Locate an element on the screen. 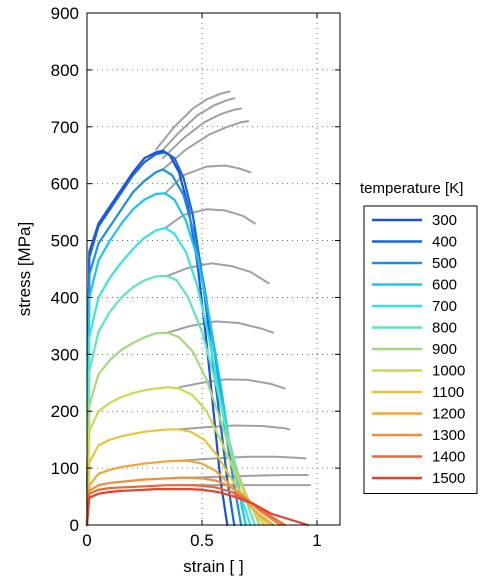 The image size is (491, 587). y-tick-label: 700 is located at coordinates (65, 127).